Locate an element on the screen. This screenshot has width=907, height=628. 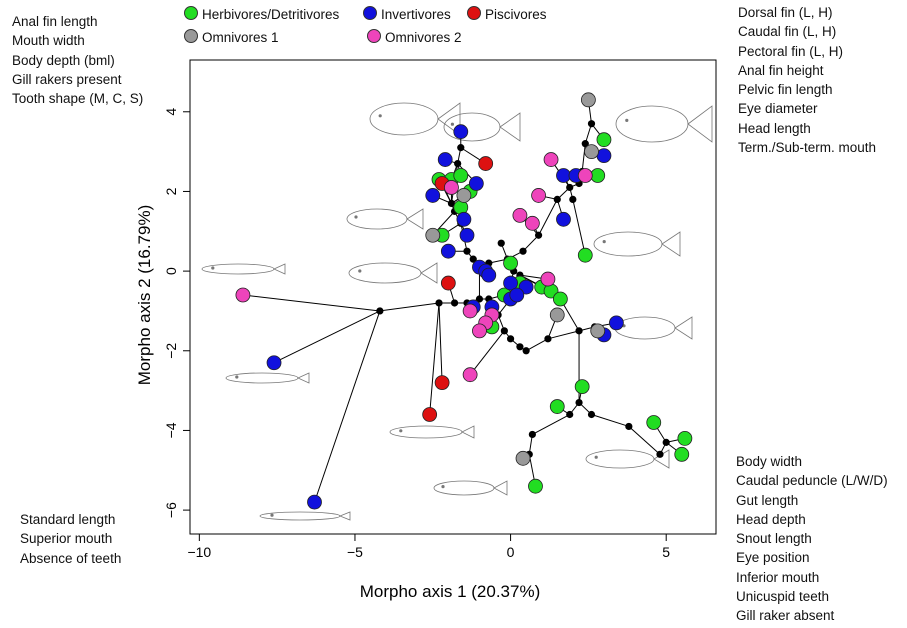
y-tick-label: 2 is located at coordinates (171, 191).